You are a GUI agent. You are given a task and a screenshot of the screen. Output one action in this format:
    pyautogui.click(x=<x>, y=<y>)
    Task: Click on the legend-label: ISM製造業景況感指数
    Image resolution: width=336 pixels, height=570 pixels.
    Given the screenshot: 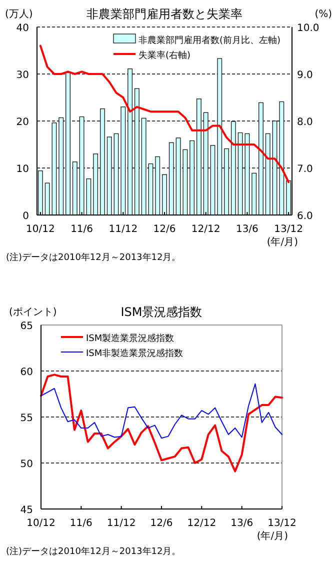 What is the action you would take?
    pyautogui.click(x=130, y=338)
    